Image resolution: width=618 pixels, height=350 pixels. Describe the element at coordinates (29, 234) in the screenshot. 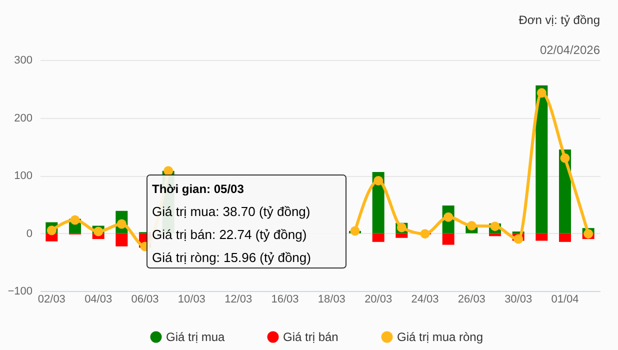

I see `y-tick-label: 0` at that location.